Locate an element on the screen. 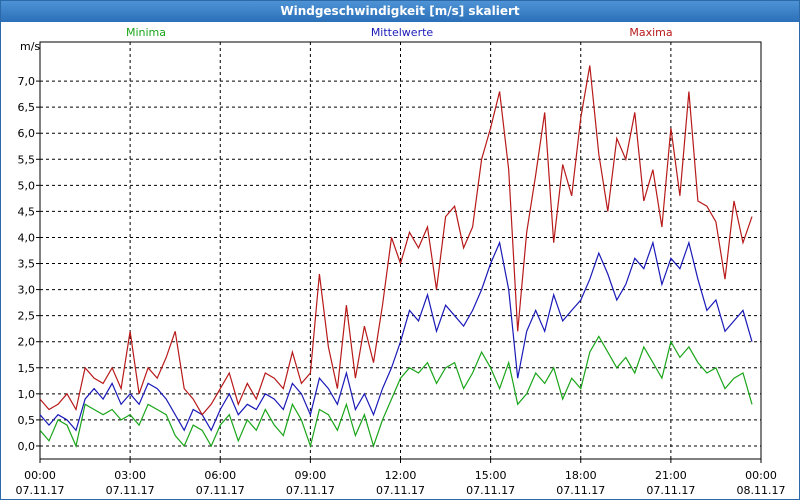  legend-maxima: Maxima is located at coordinates (650, 32).